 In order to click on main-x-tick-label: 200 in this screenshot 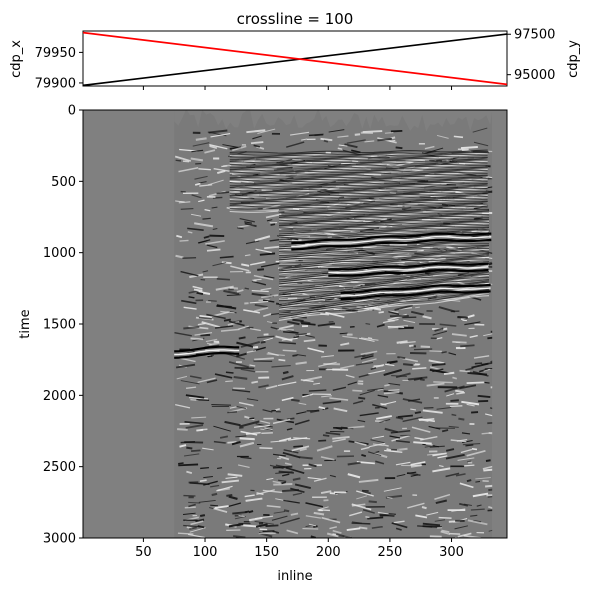, I will do `click(328, 552)`.